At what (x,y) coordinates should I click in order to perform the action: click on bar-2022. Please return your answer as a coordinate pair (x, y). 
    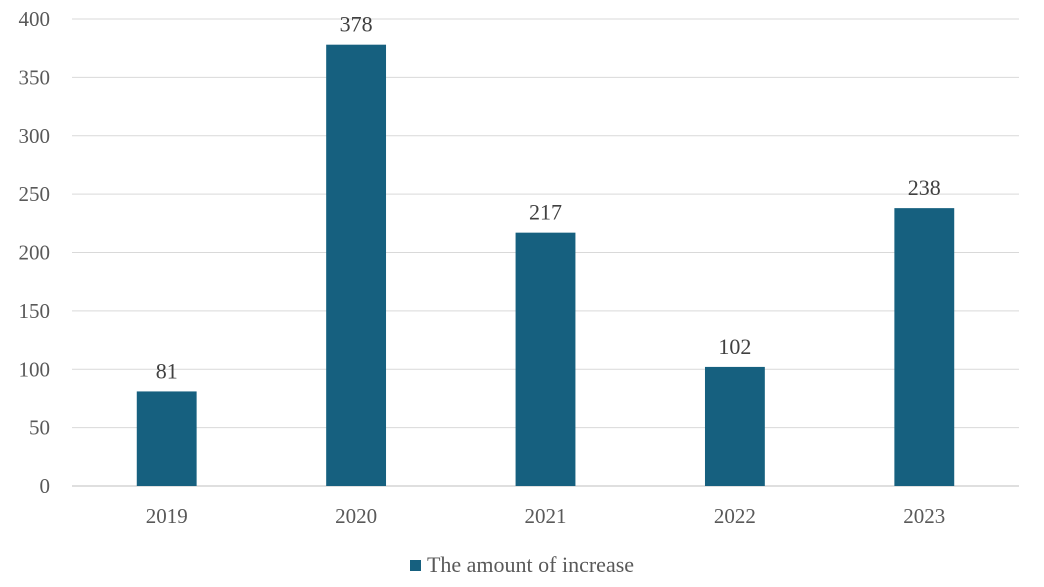
    Looking at the image, I should click on (734, 426).